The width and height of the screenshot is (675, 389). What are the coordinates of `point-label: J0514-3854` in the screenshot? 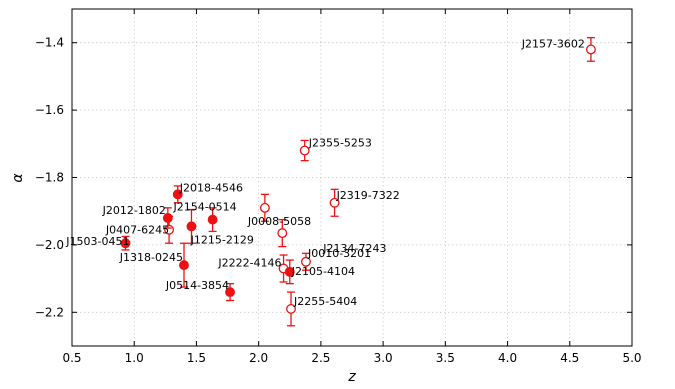 It's located at (197, 285).